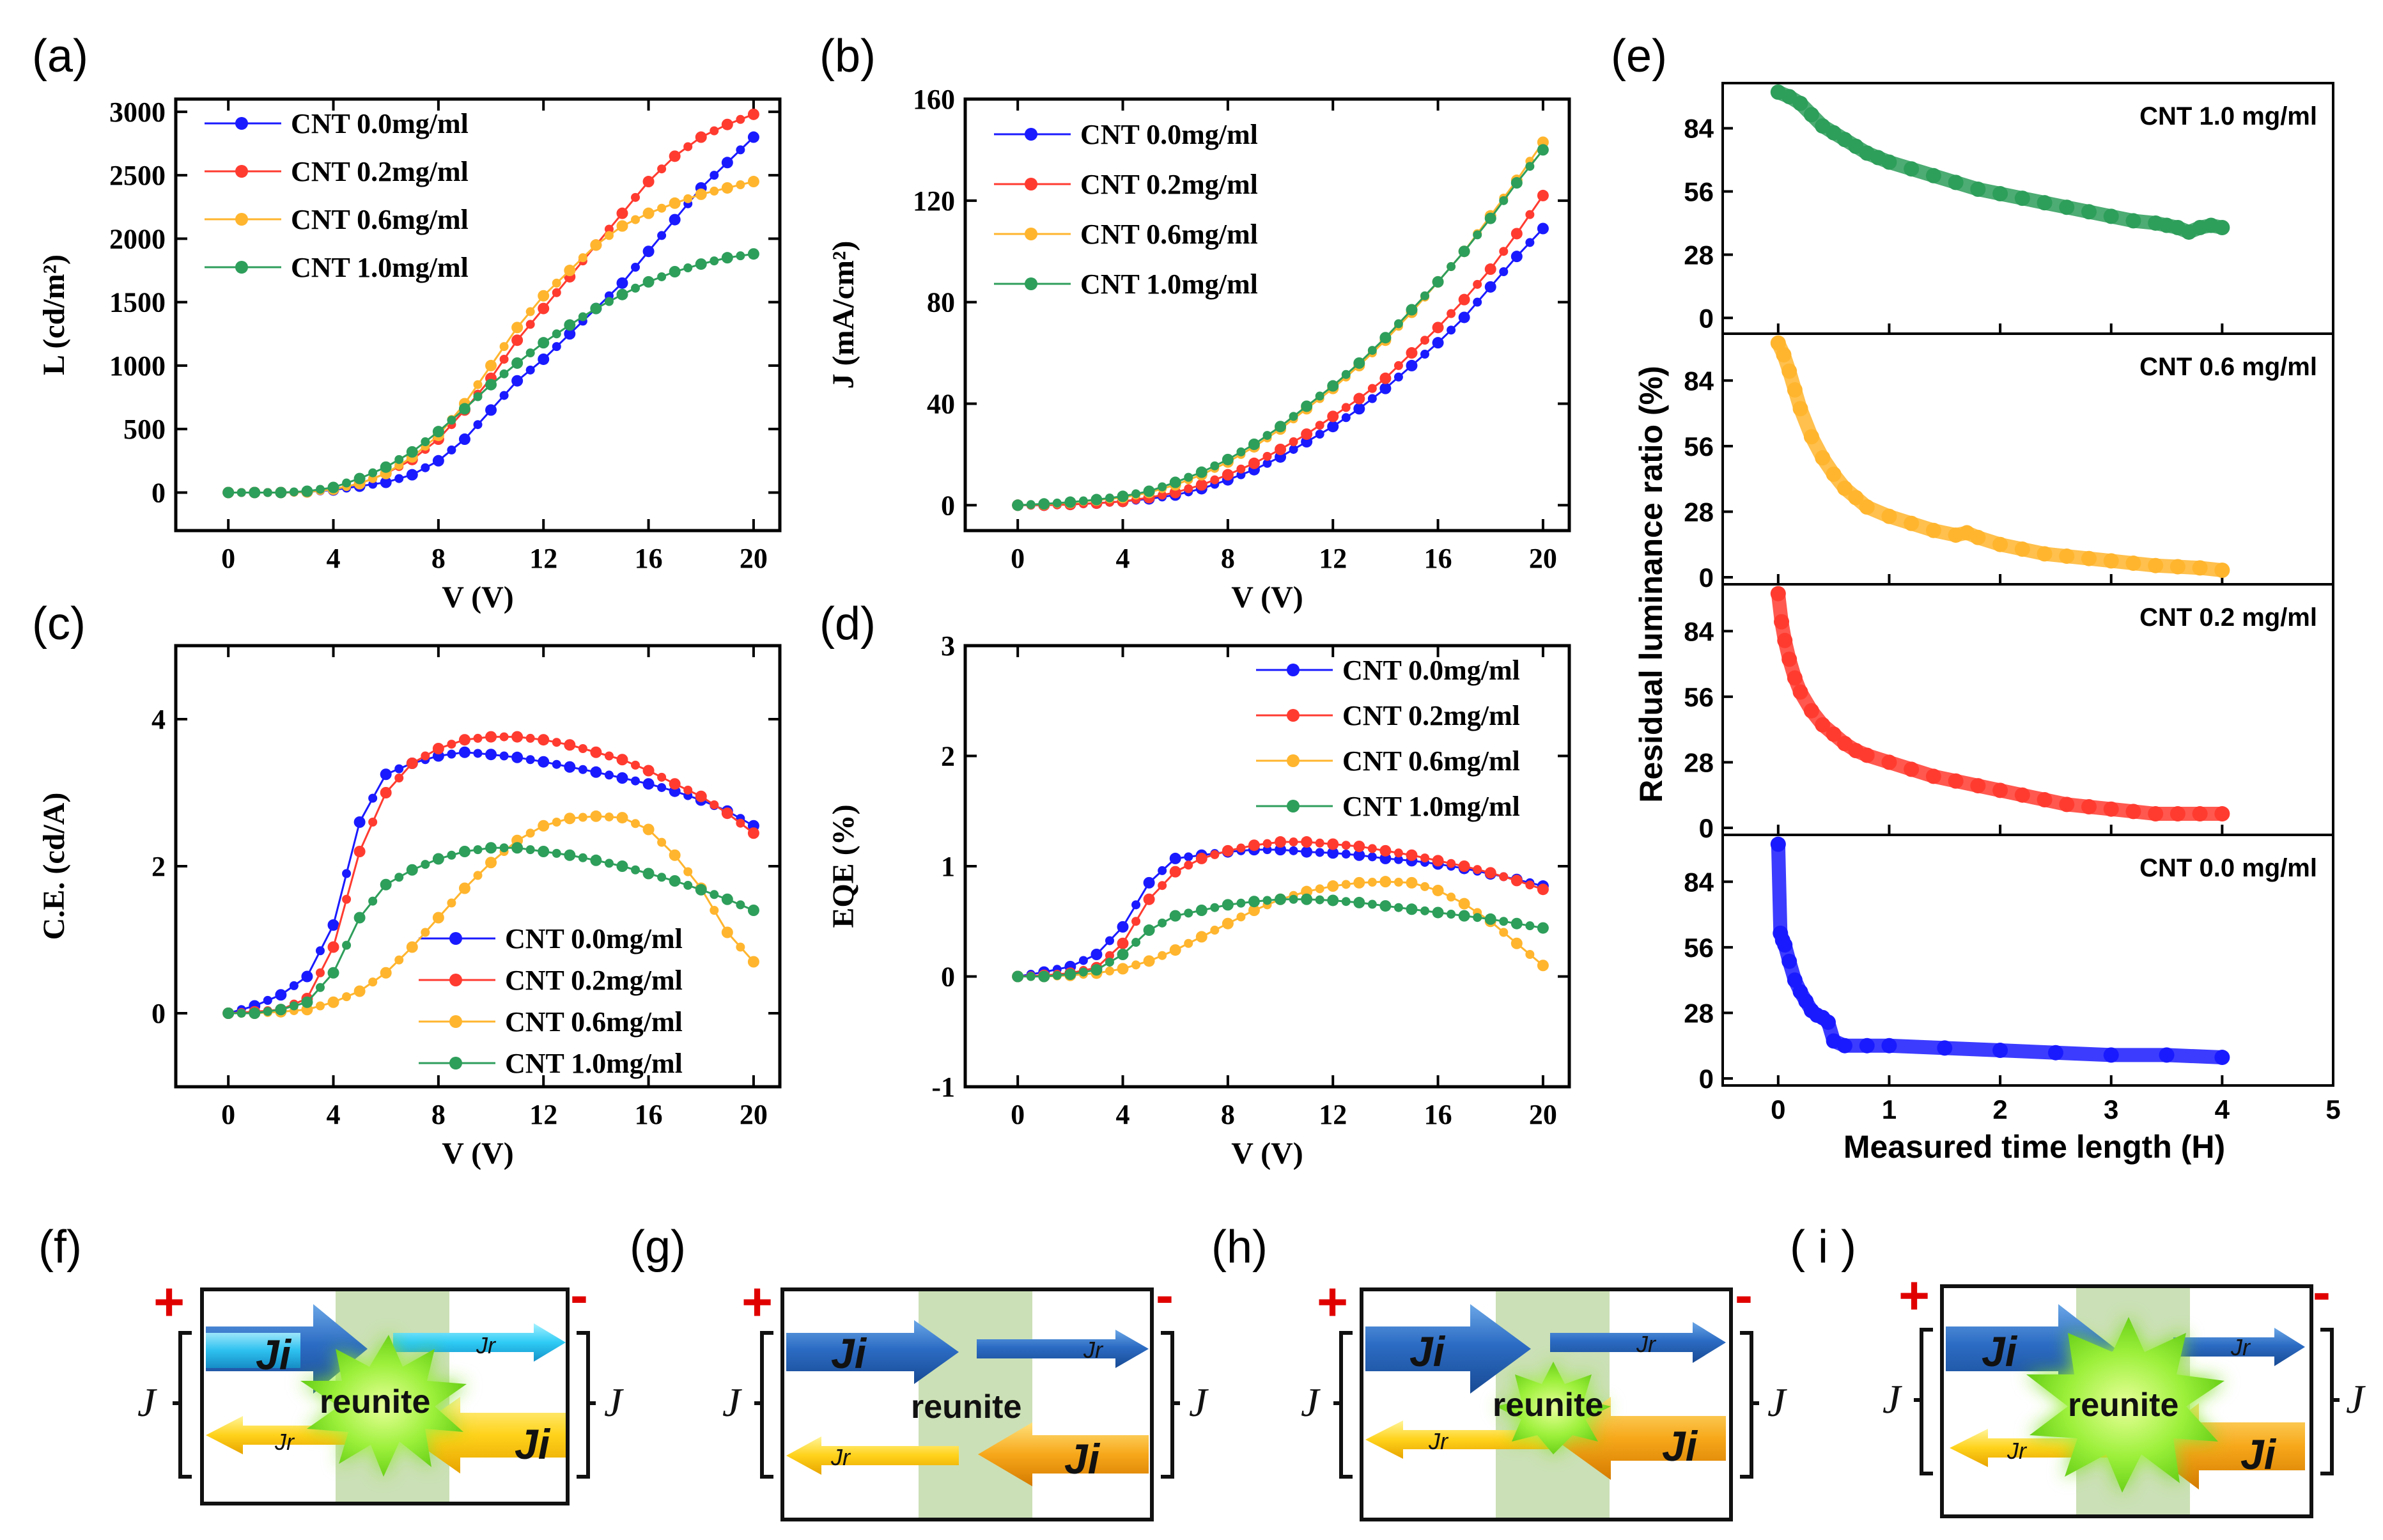 This screenshot has height=1540, width=2383. Describe the element at coordinates (1639, 56) in the screenshot. I see `panel-label-e: (e)` at that location.